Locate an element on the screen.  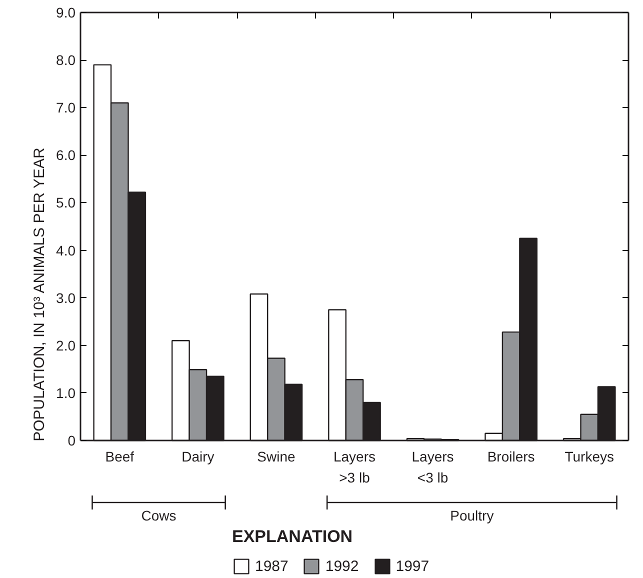
legend-label: 1992 is located at coordinates (342, 566).